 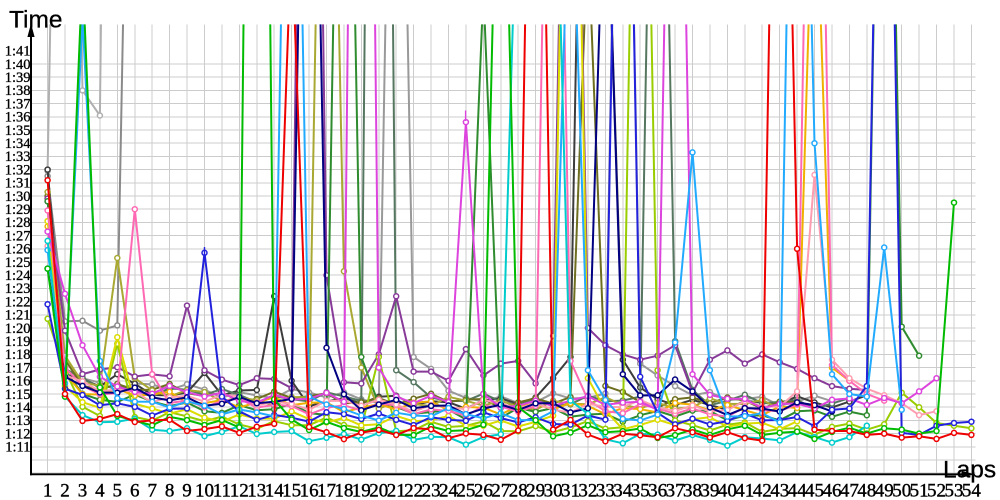 I want to click on svg-text: 1:14, so click(x=18, y=408).